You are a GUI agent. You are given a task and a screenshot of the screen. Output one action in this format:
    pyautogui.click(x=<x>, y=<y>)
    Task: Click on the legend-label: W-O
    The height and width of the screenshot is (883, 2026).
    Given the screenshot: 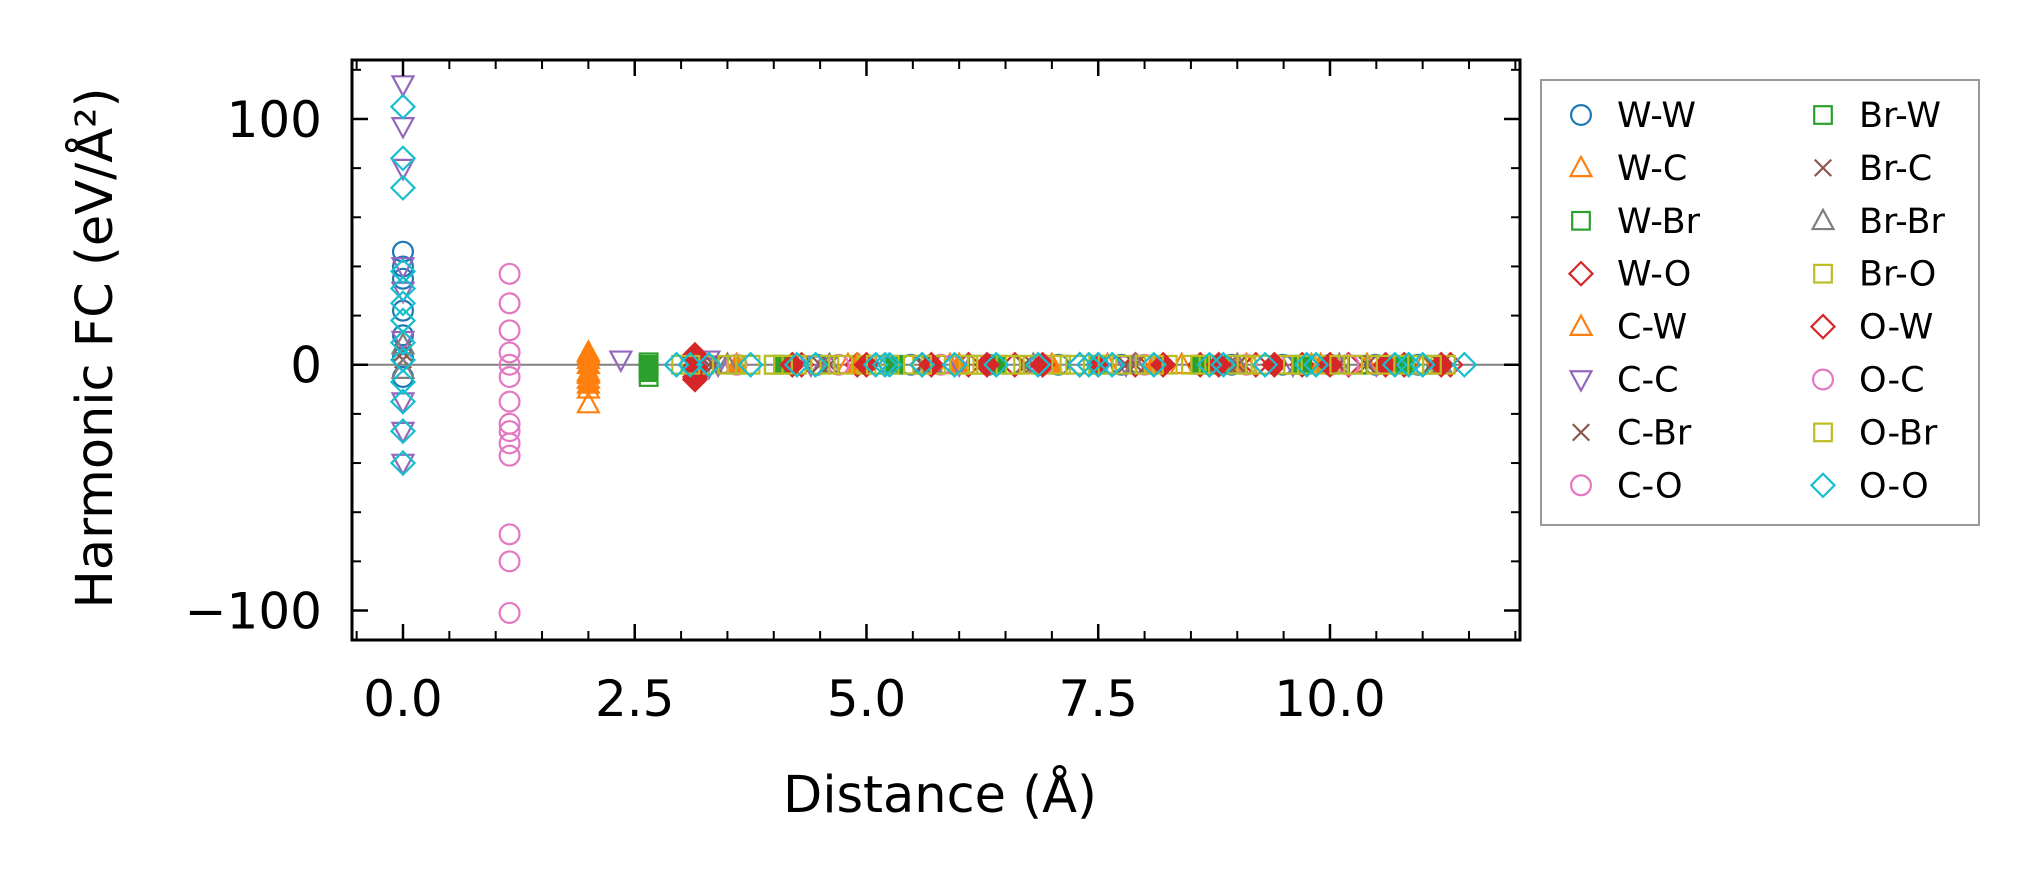 What is the action you would take?
    pyautogui.click(x=1654, y=275)
    